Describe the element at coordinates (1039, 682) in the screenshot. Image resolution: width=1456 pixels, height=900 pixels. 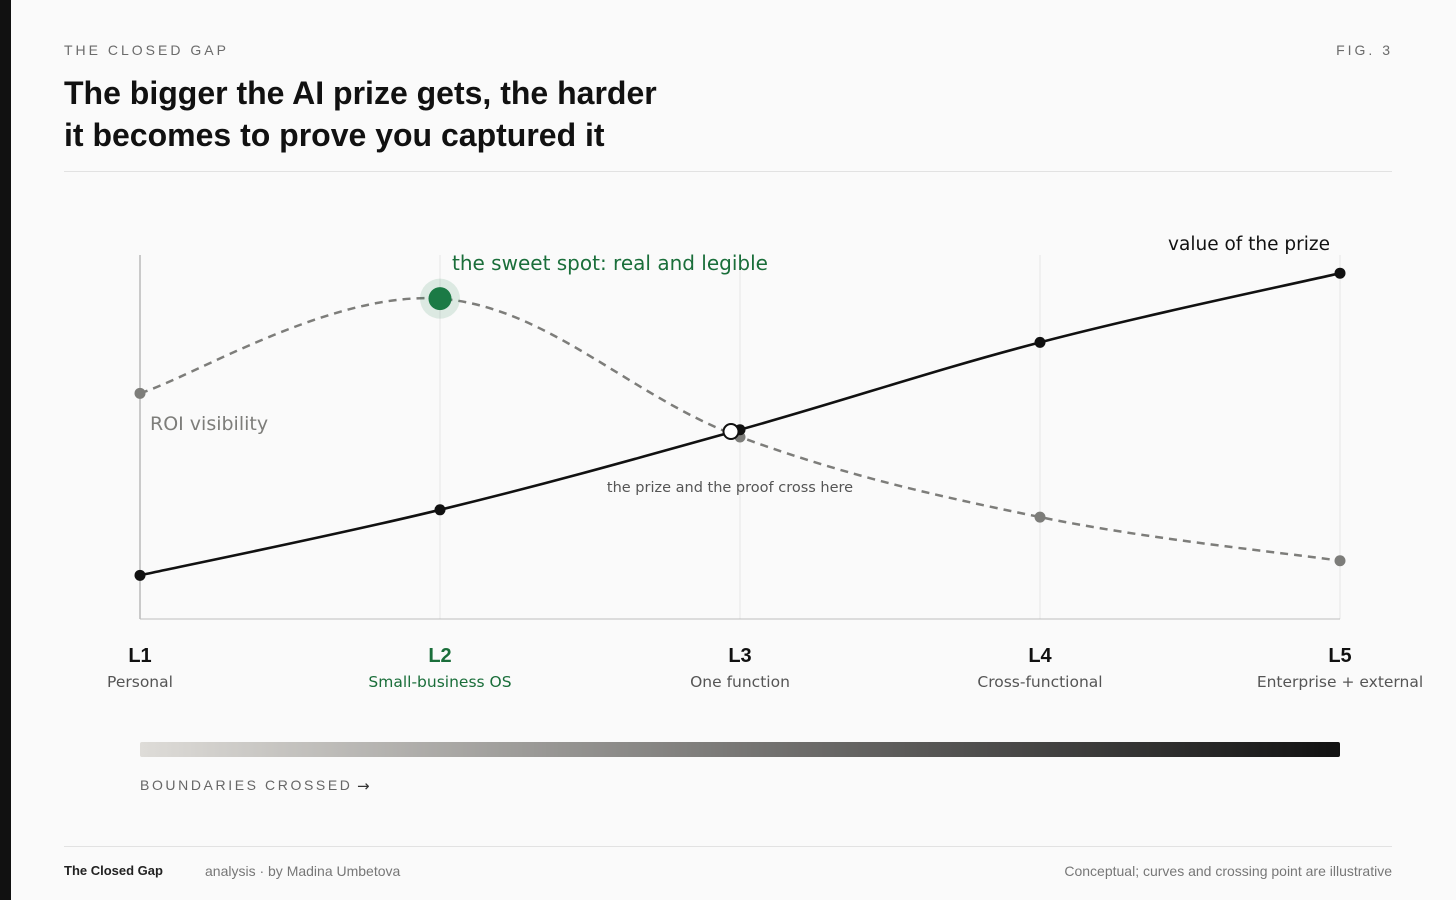
I see `tick-label-name-l4: Cross-functional` at that location.